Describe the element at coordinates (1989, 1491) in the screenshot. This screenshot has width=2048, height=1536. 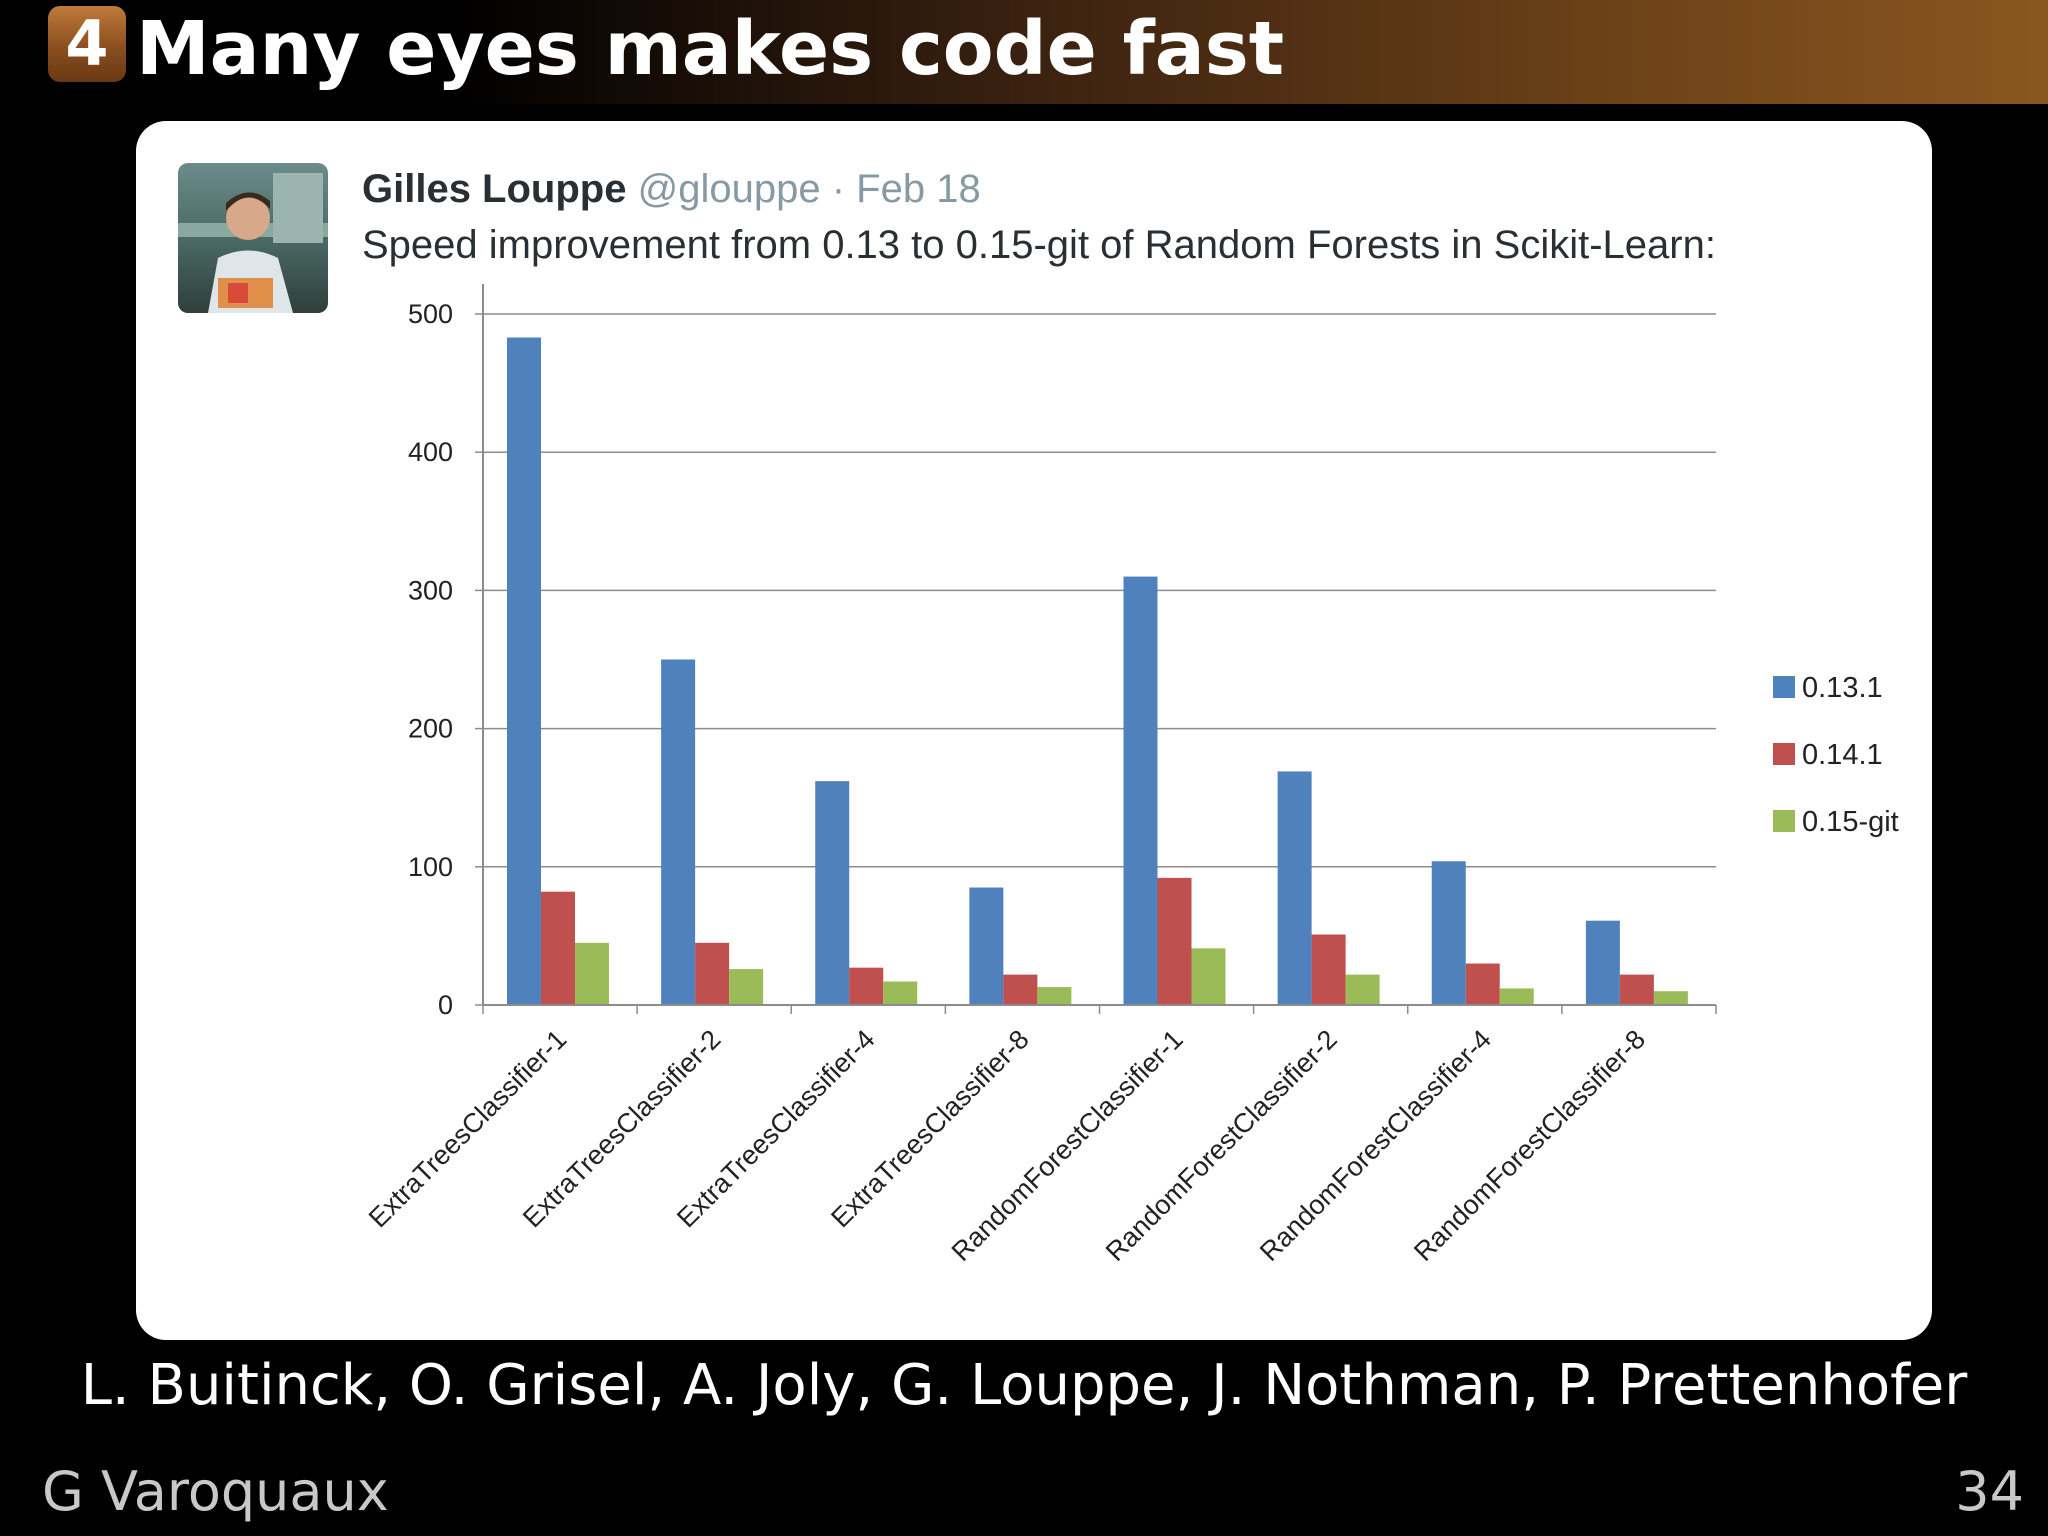
I see `page-number: 34` at that location.